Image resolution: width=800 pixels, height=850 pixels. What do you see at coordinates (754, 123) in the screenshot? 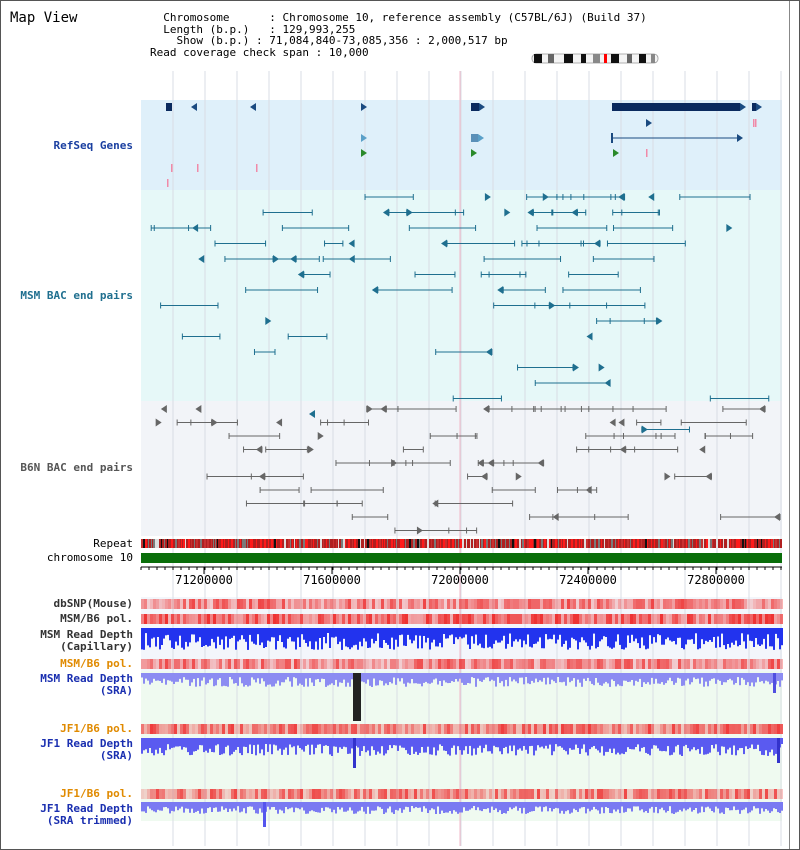
I see `gene-mark` at bounding box center [754, 123].